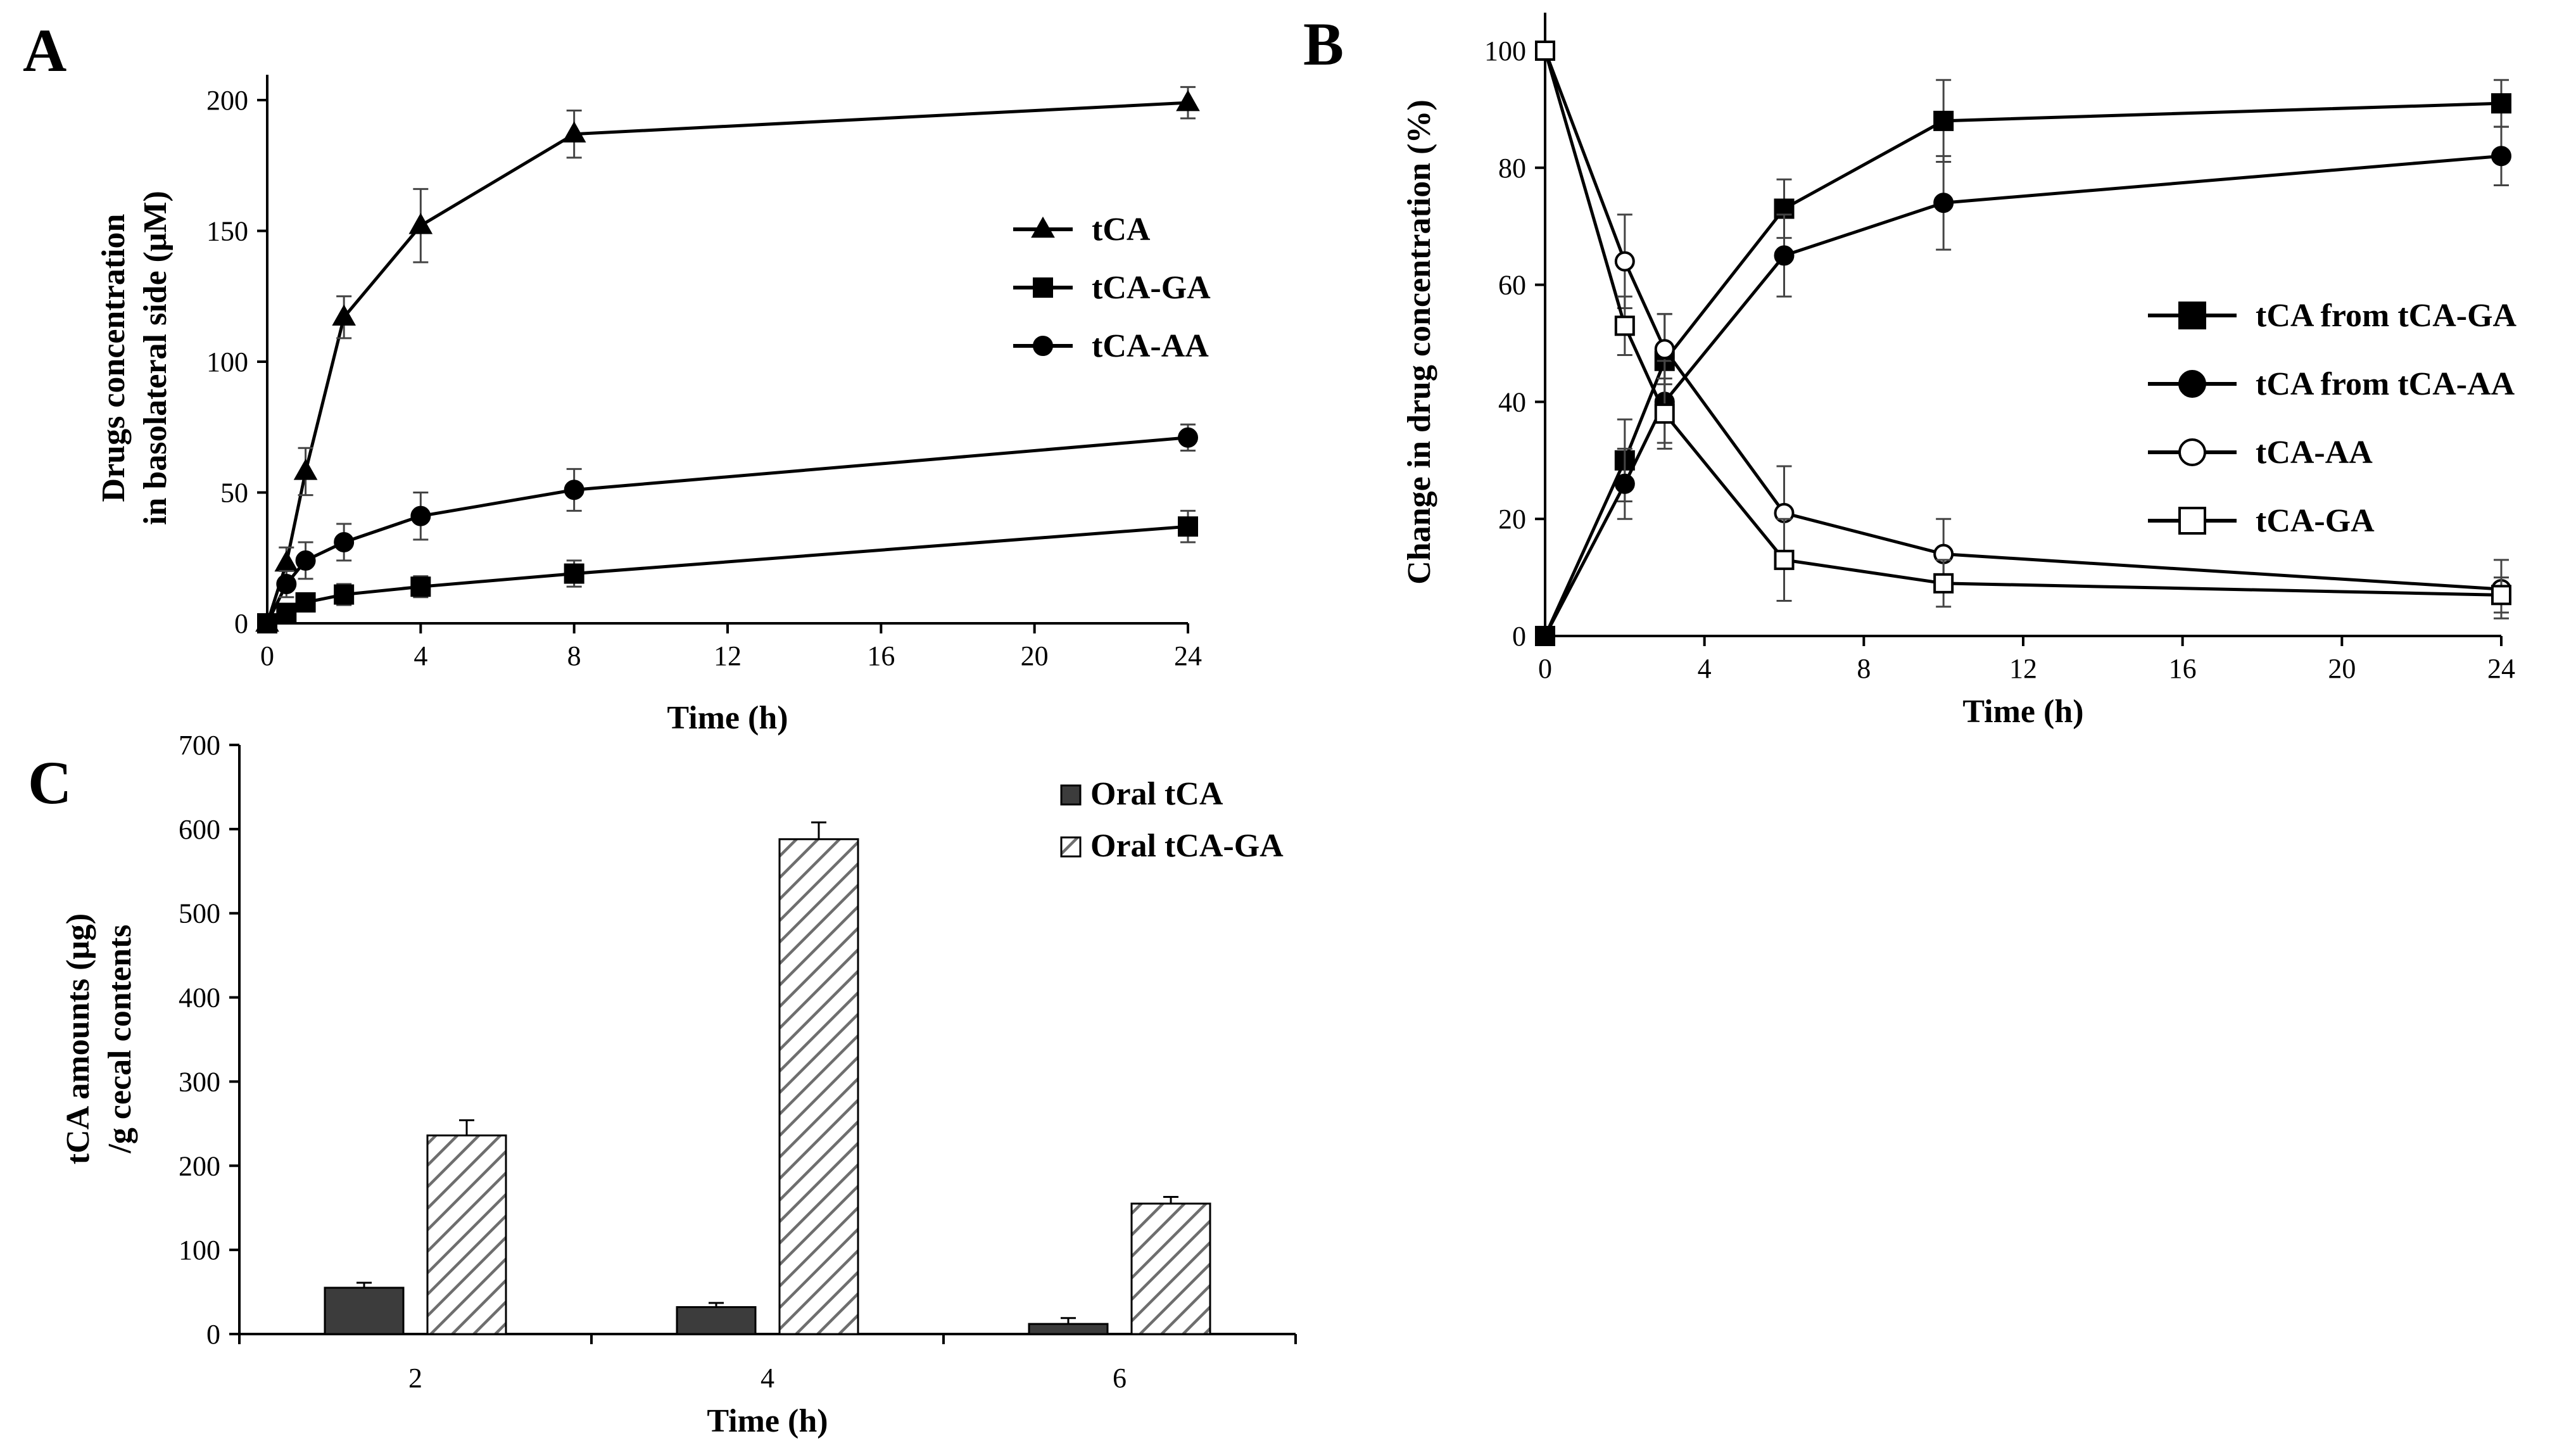 The width and height of the screenshot is (2576, 1443). Describe the element at coordinates (199, 745) in the screenshot. I see `y-tick-label: 700` at that location.